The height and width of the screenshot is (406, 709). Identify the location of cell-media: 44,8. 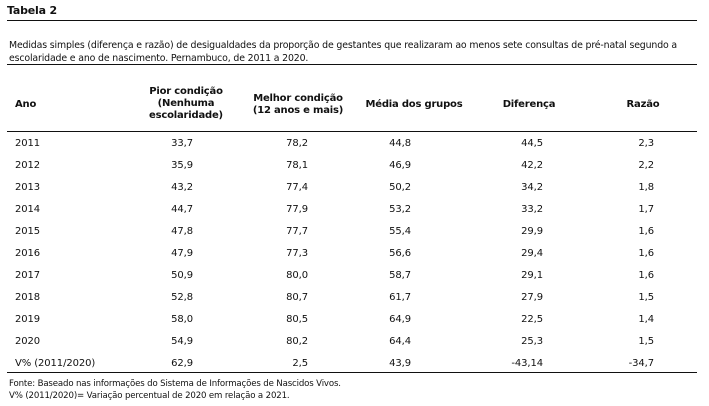
(400, 143).